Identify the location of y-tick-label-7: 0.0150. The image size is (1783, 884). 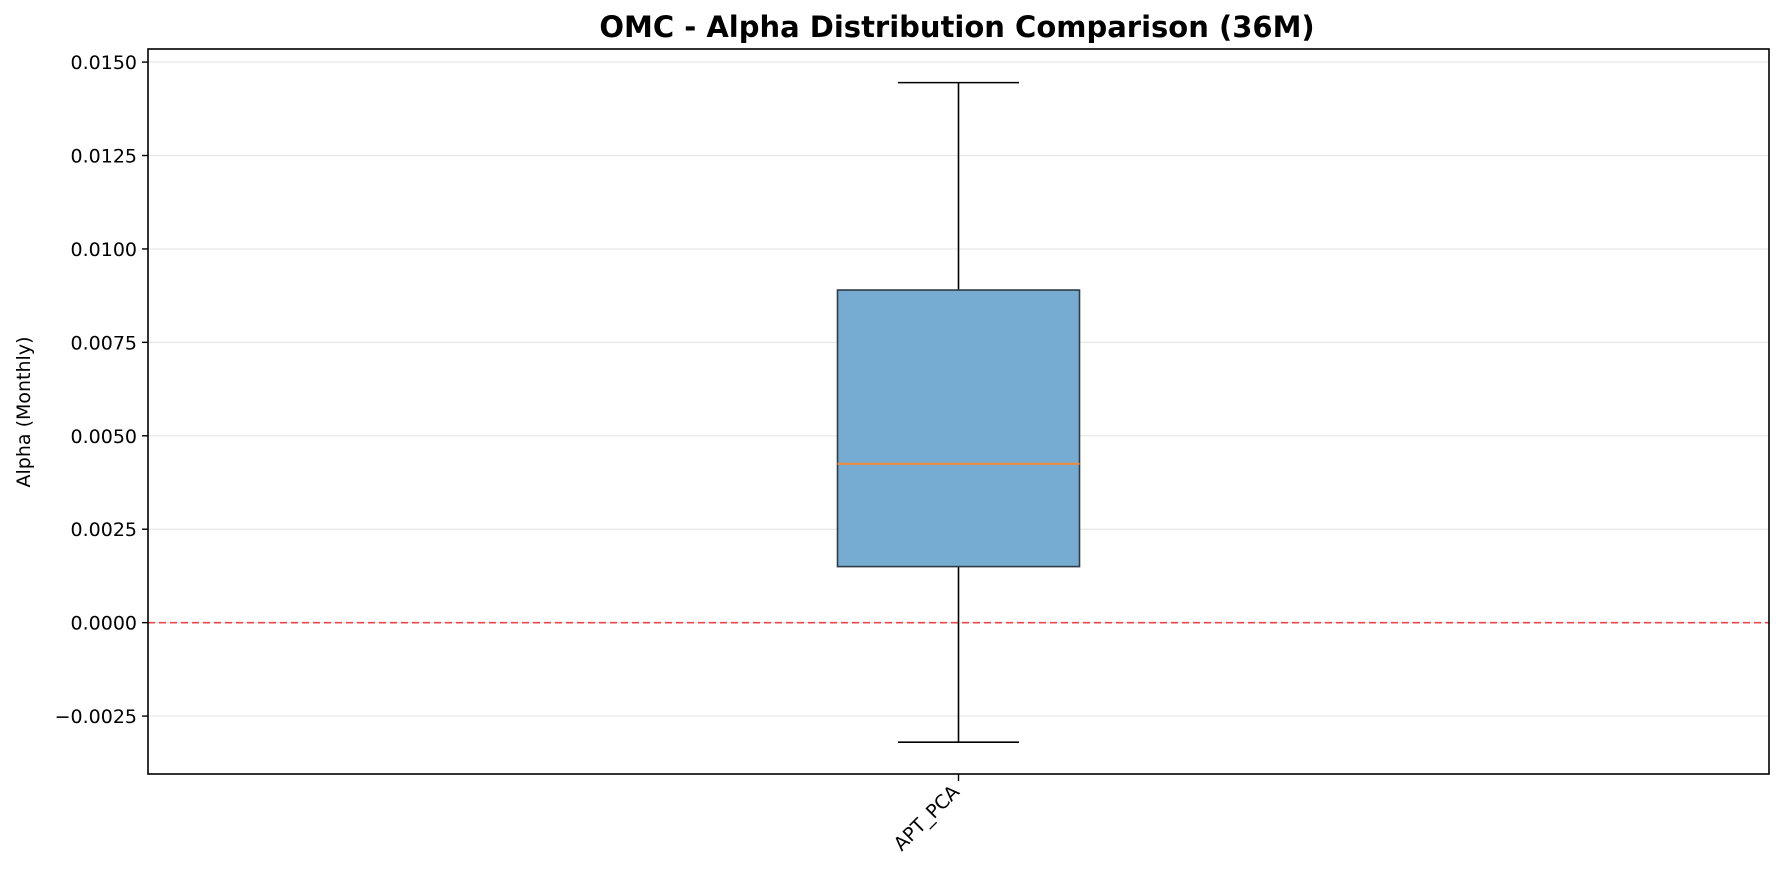
(104, 63).